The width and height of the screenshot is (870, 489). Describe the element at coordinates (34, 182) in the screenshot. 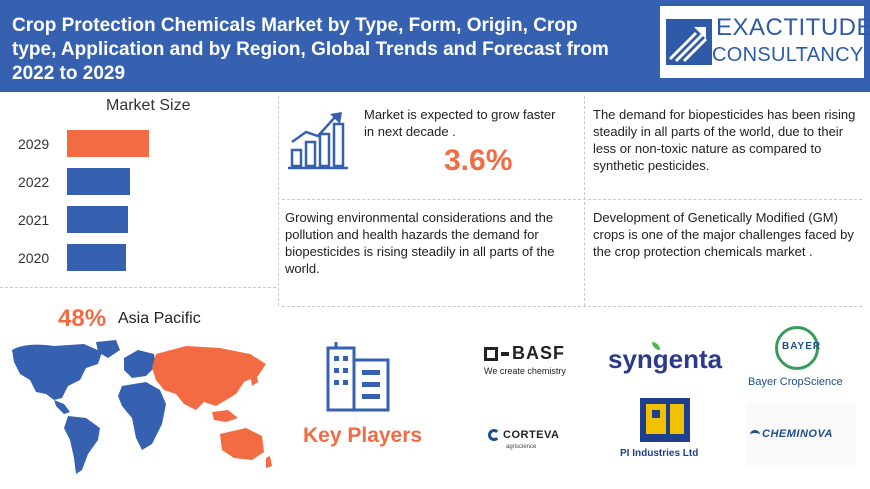

I see `bar-label-2022: 2022` at that location.